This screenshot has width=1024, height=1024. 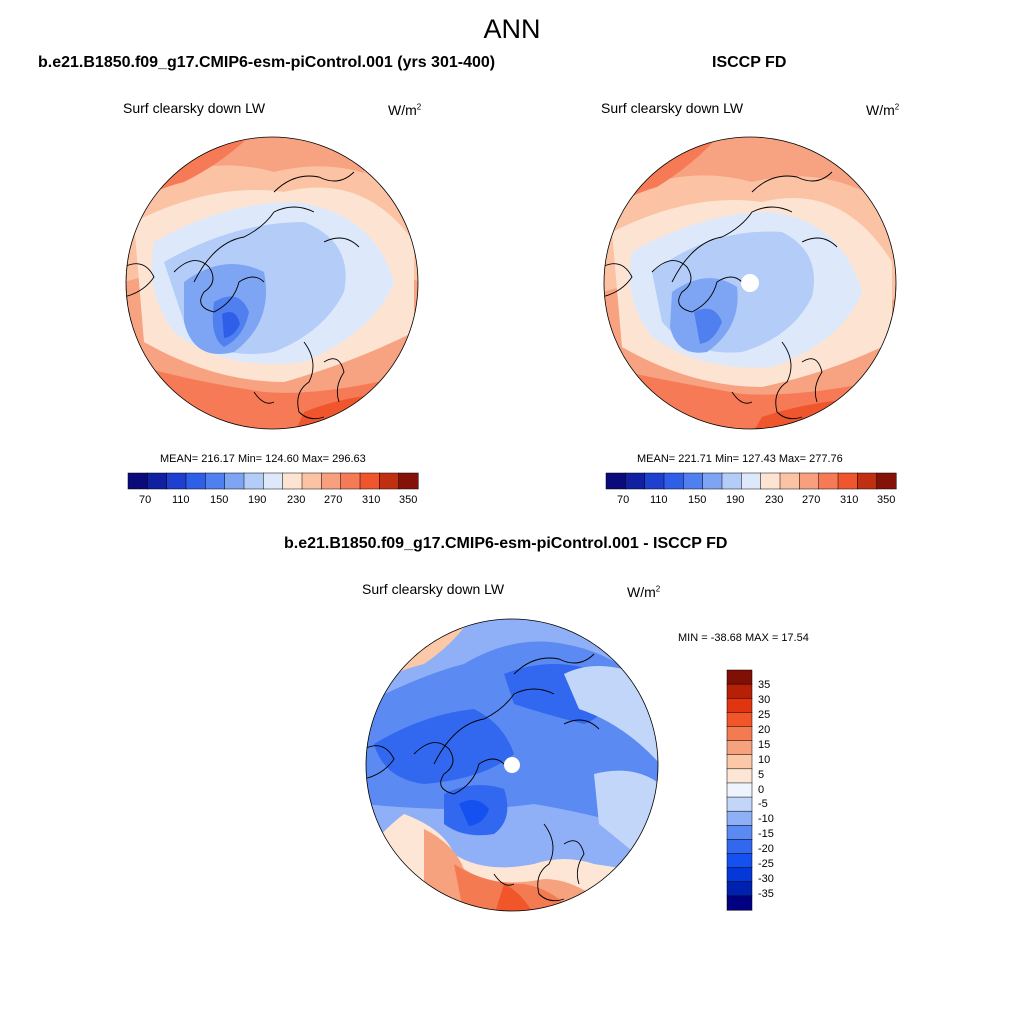 What do you see at coordinates (764, 700) in the screenshot?
I see `colorbar-tick-label: 30` at bounding box center [764, 700].